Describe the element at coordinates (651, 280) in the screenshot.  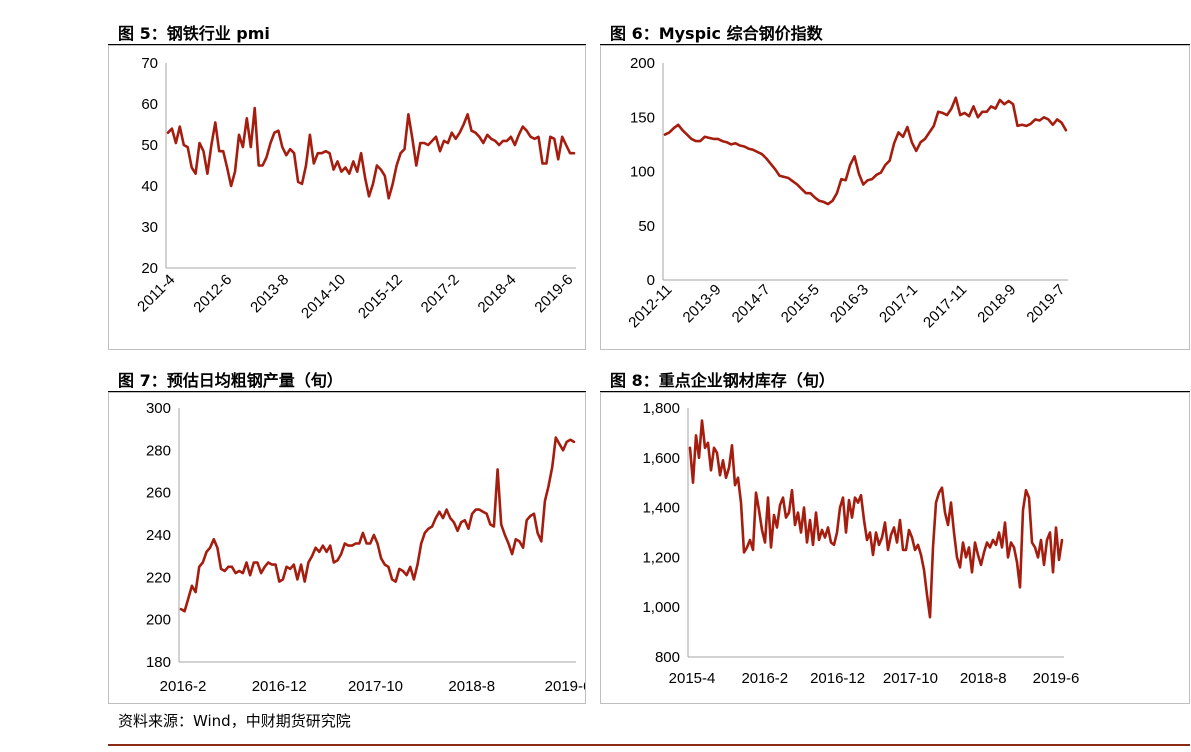
I see `y-tick-label: 0` at that location.